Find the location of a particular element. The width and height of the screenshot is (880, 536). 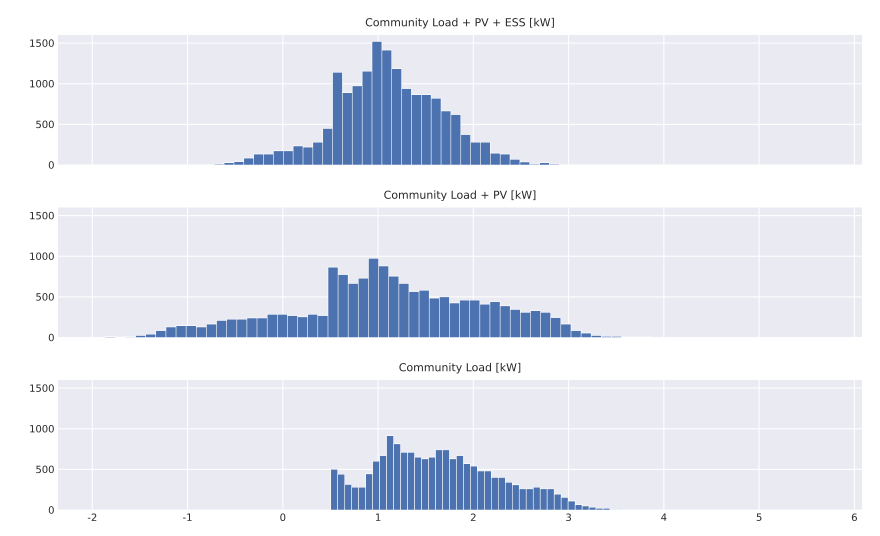

chart-title: Community Load + PV [kW] is located at coordinates (460, 196).